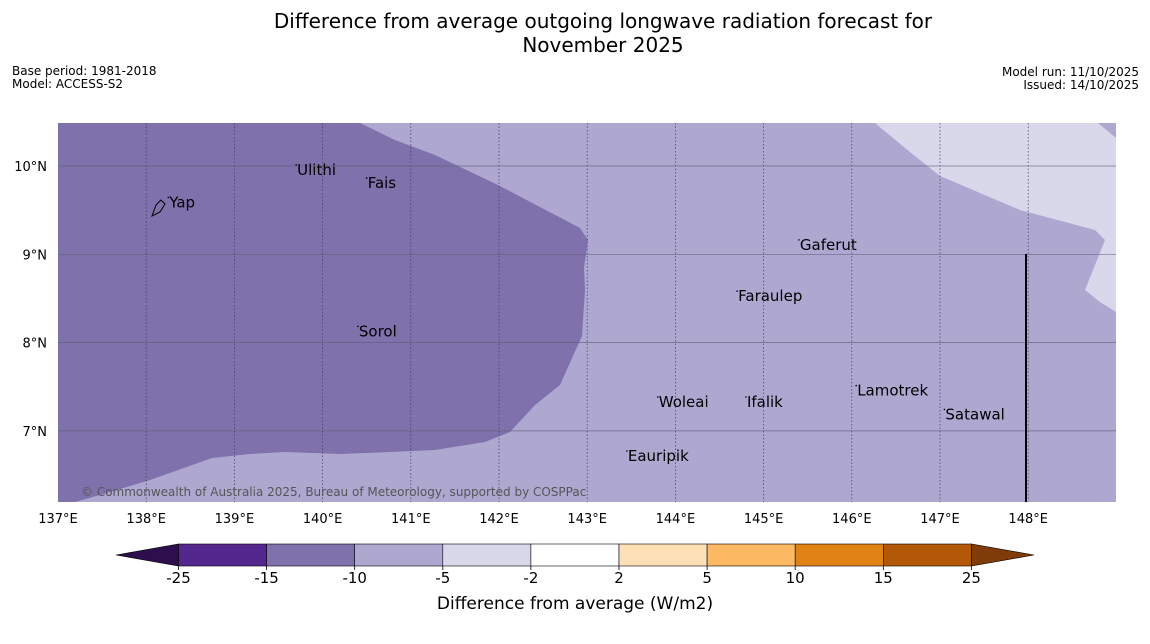 This screenshot has height=644, width=1150. I want to click on colorbar: -25 -15 -10 -5 -2 2 5 10 15 25, so click(575, 565).